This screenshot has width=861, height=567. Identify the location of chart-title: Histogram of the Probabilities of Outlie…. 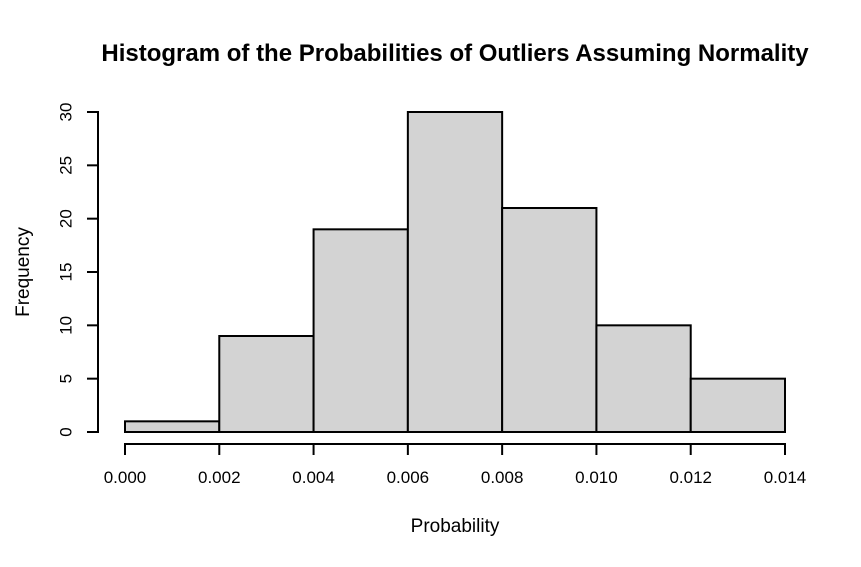
(455, 53).